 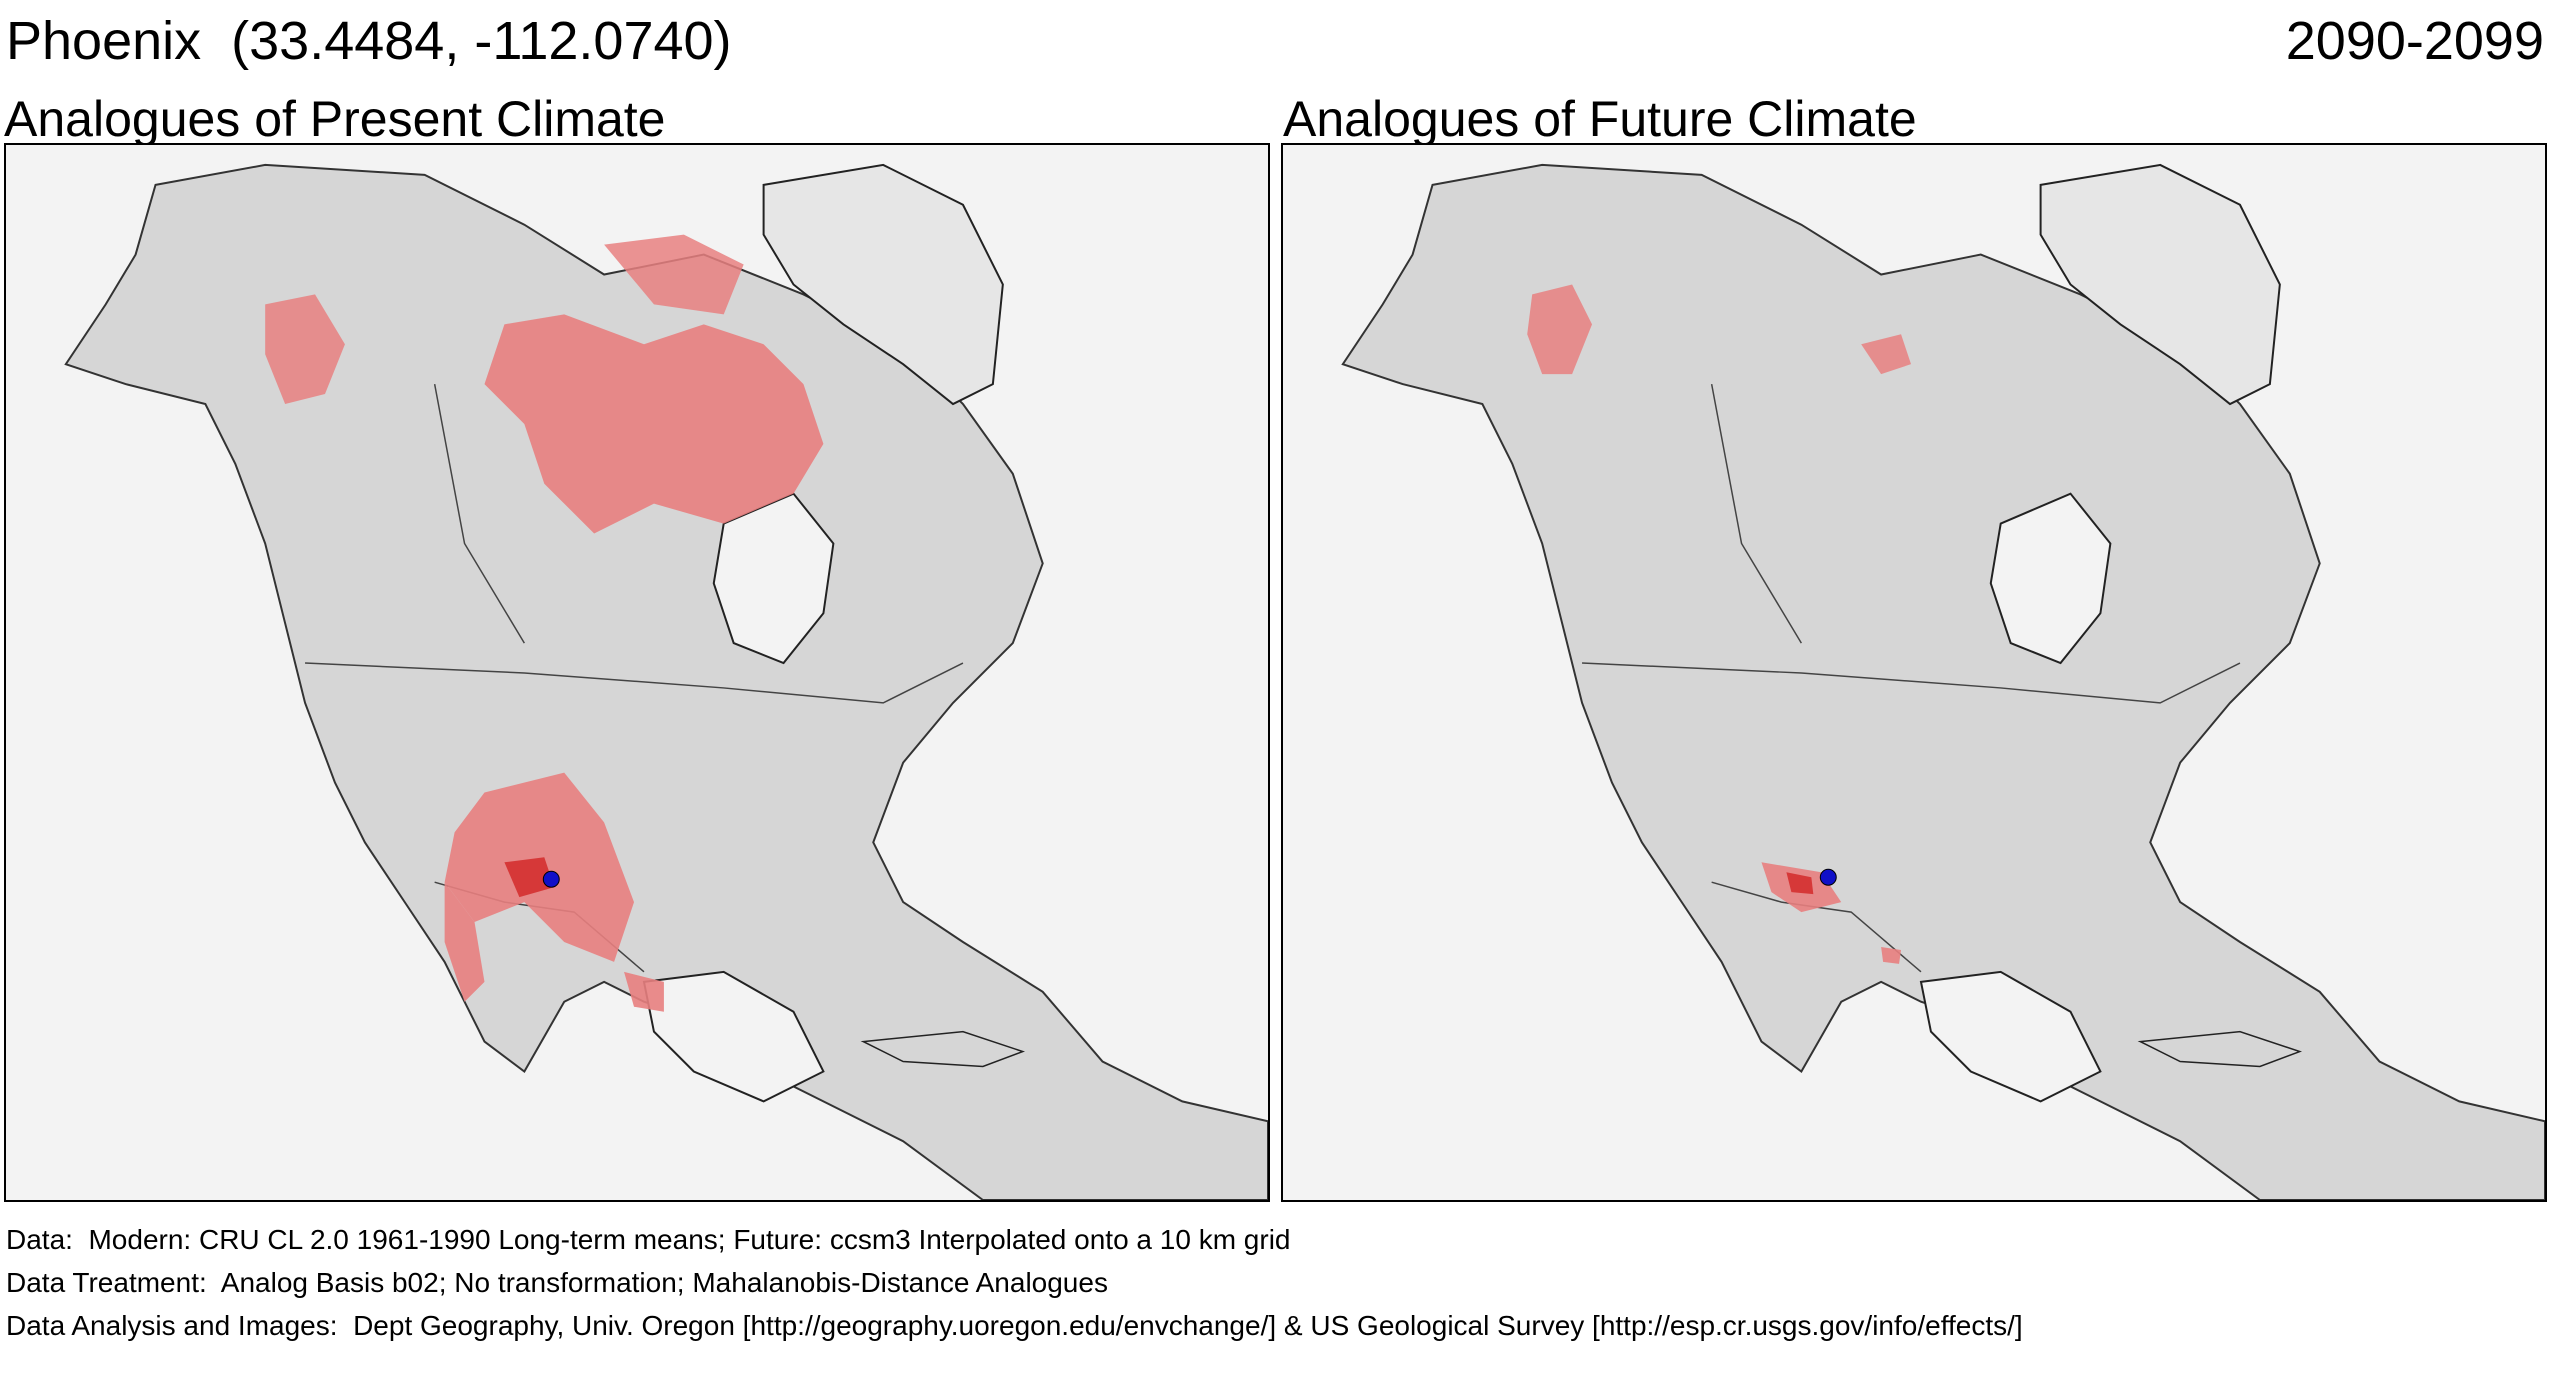 What do you see at coordinates (674, 274) in the screenshot?
I see `analogue-region-islands` at bounding box center [674, 274].